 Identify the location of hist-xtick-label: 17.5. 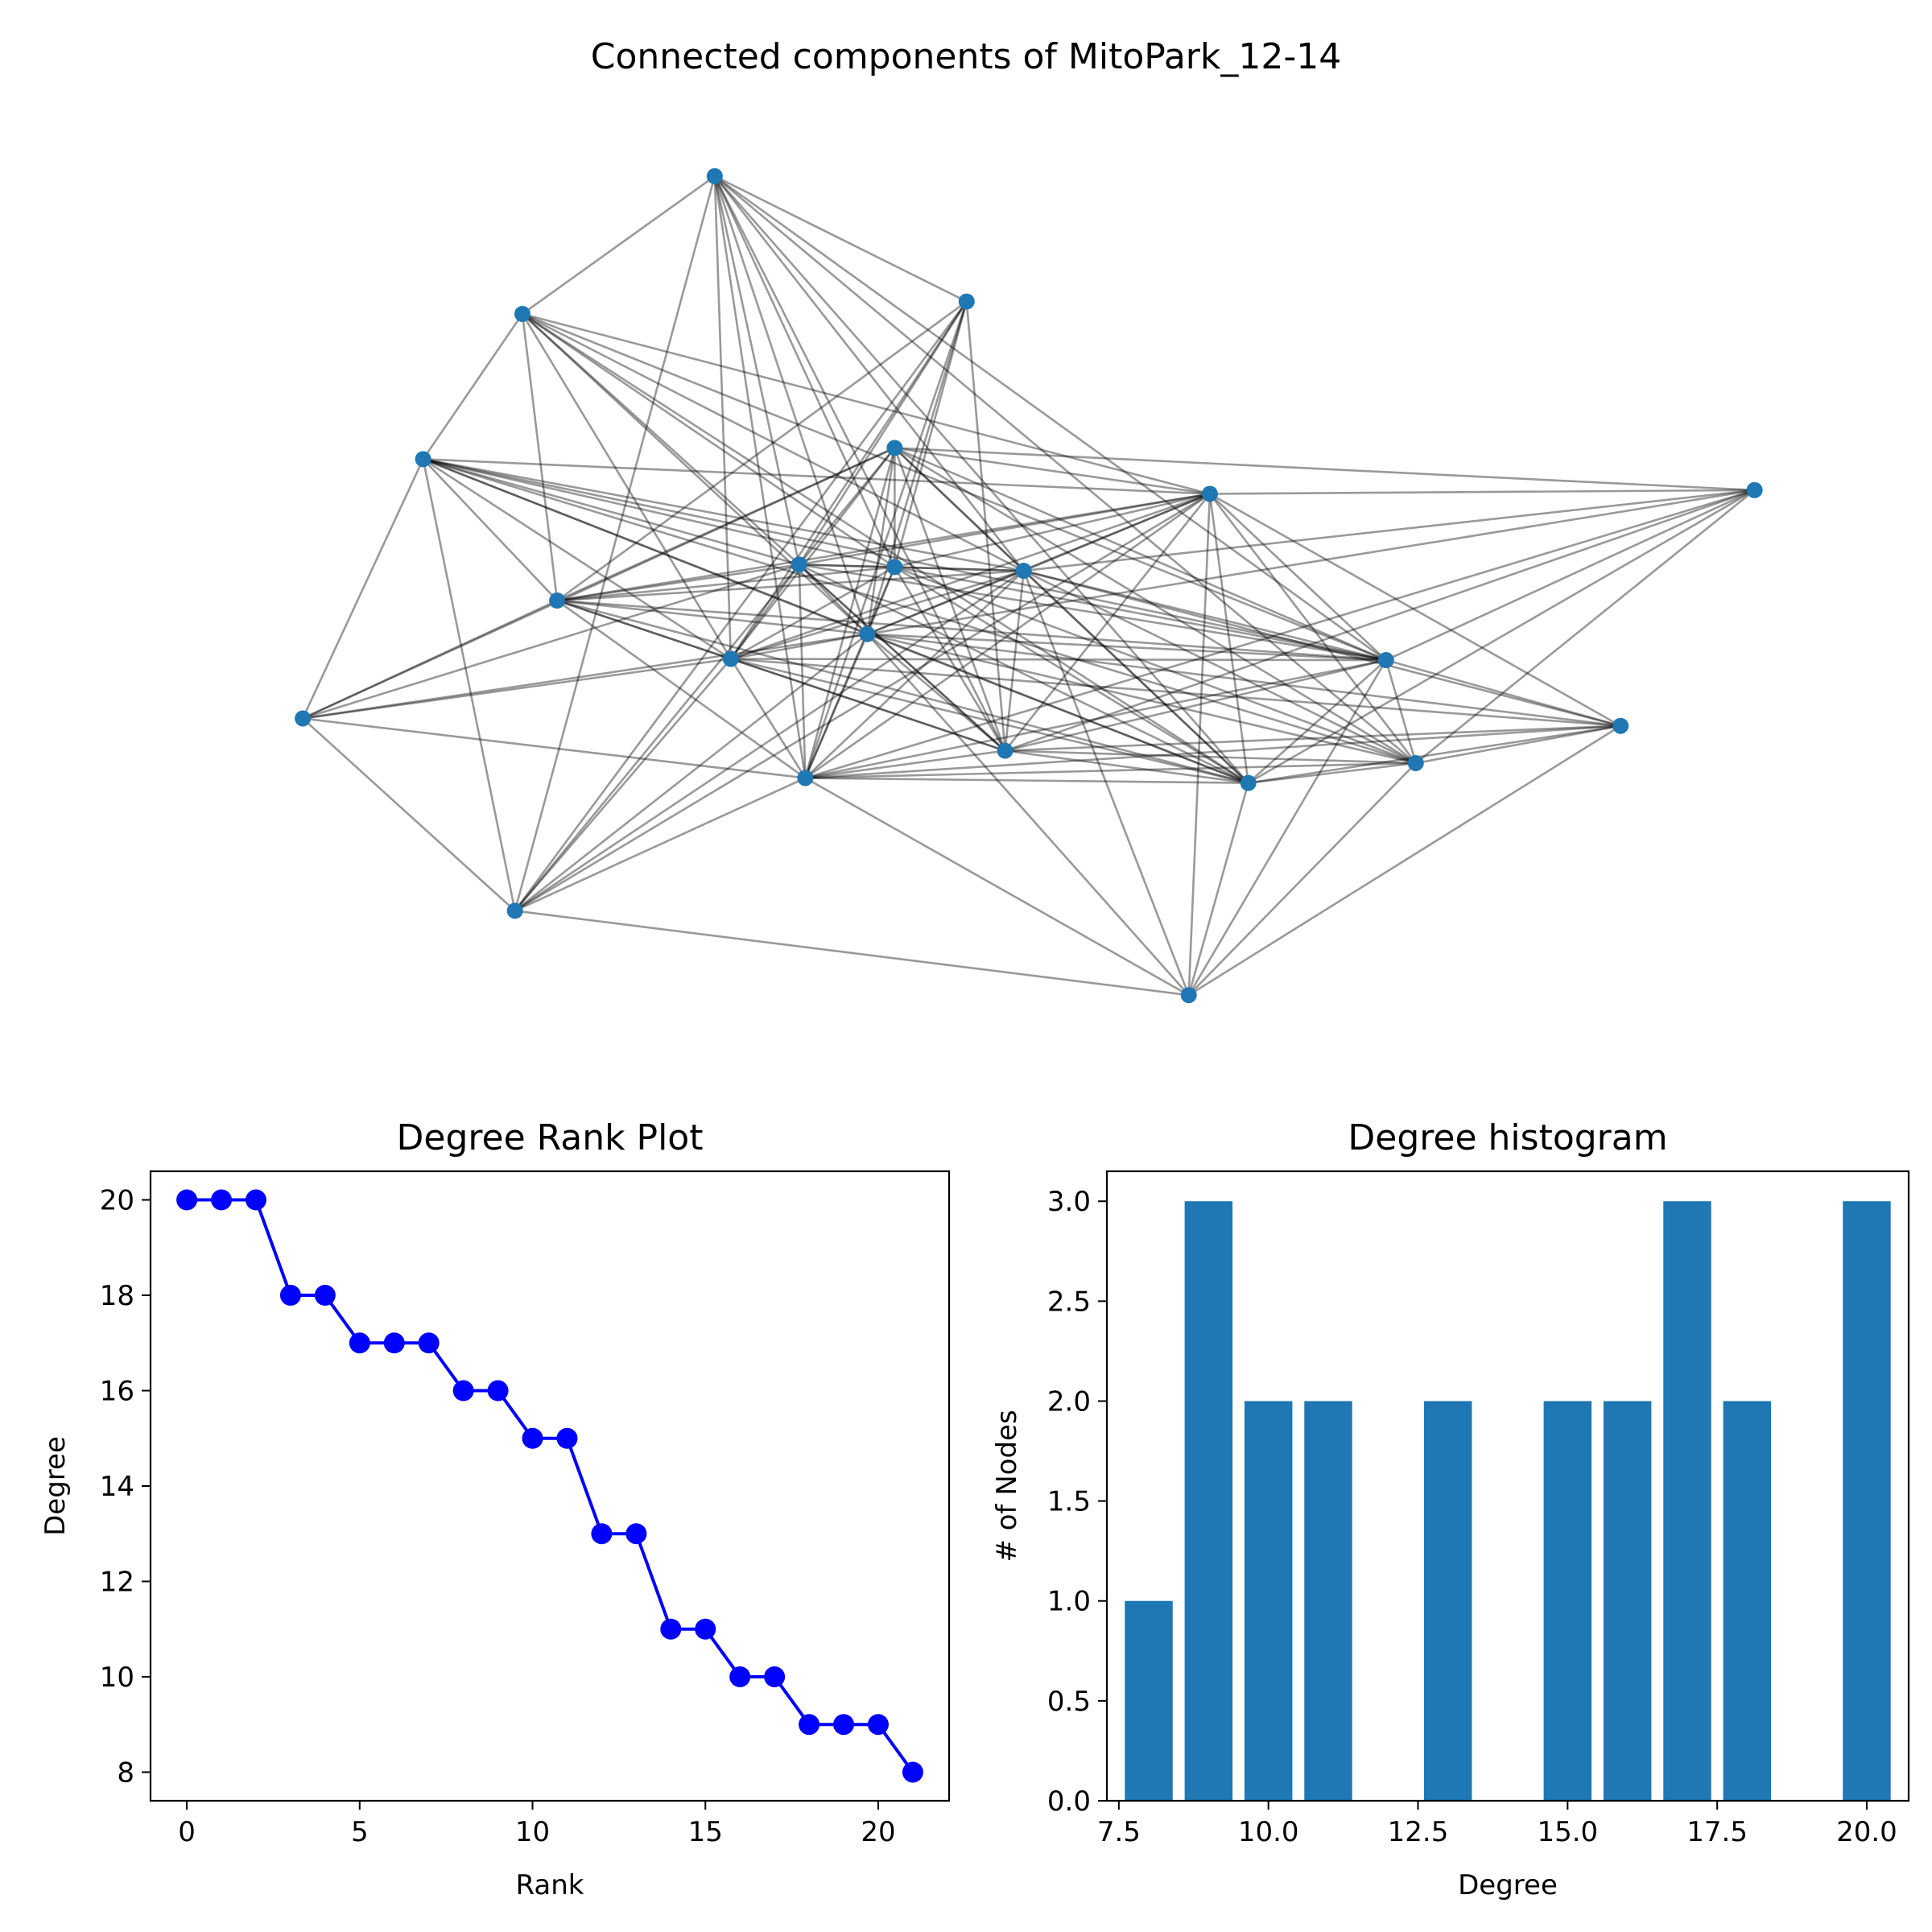
(1717, 1832).